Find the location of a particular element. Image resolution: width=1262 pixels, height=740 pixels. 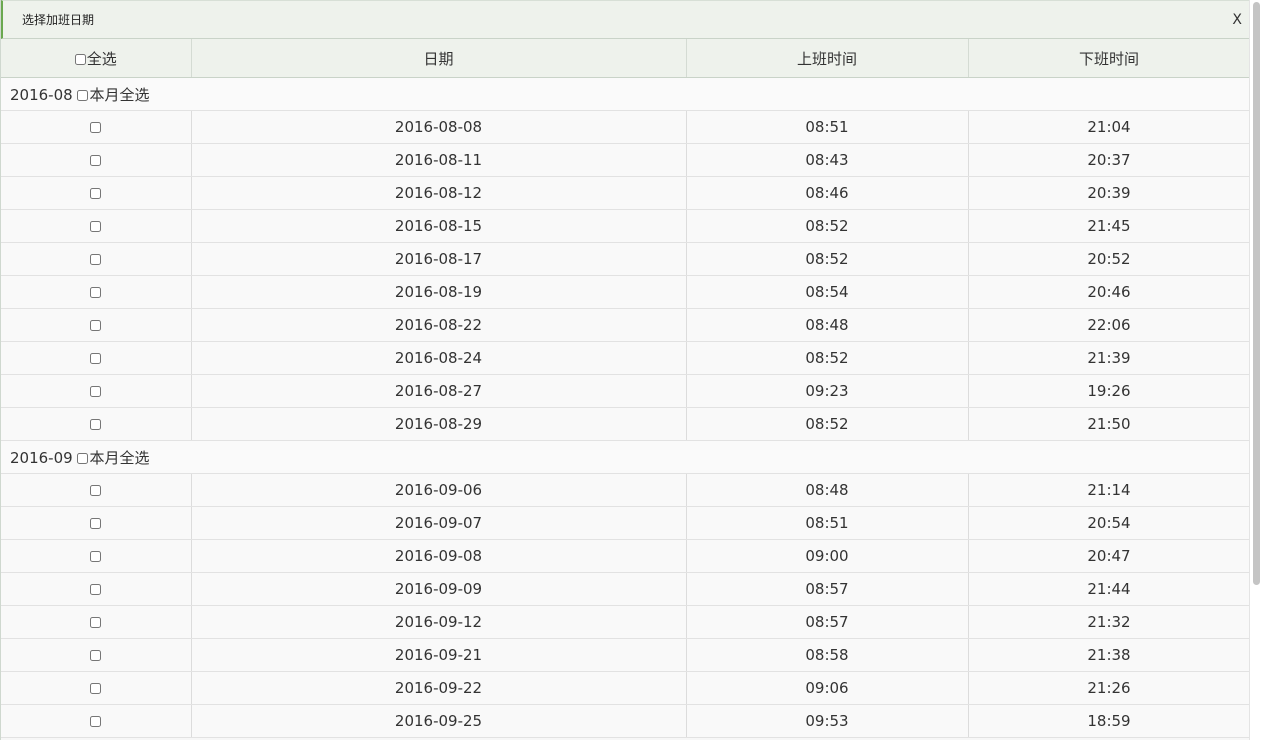

table-row: 2016-09-21 08:58 21:38 is located at coordinates (625, 655).